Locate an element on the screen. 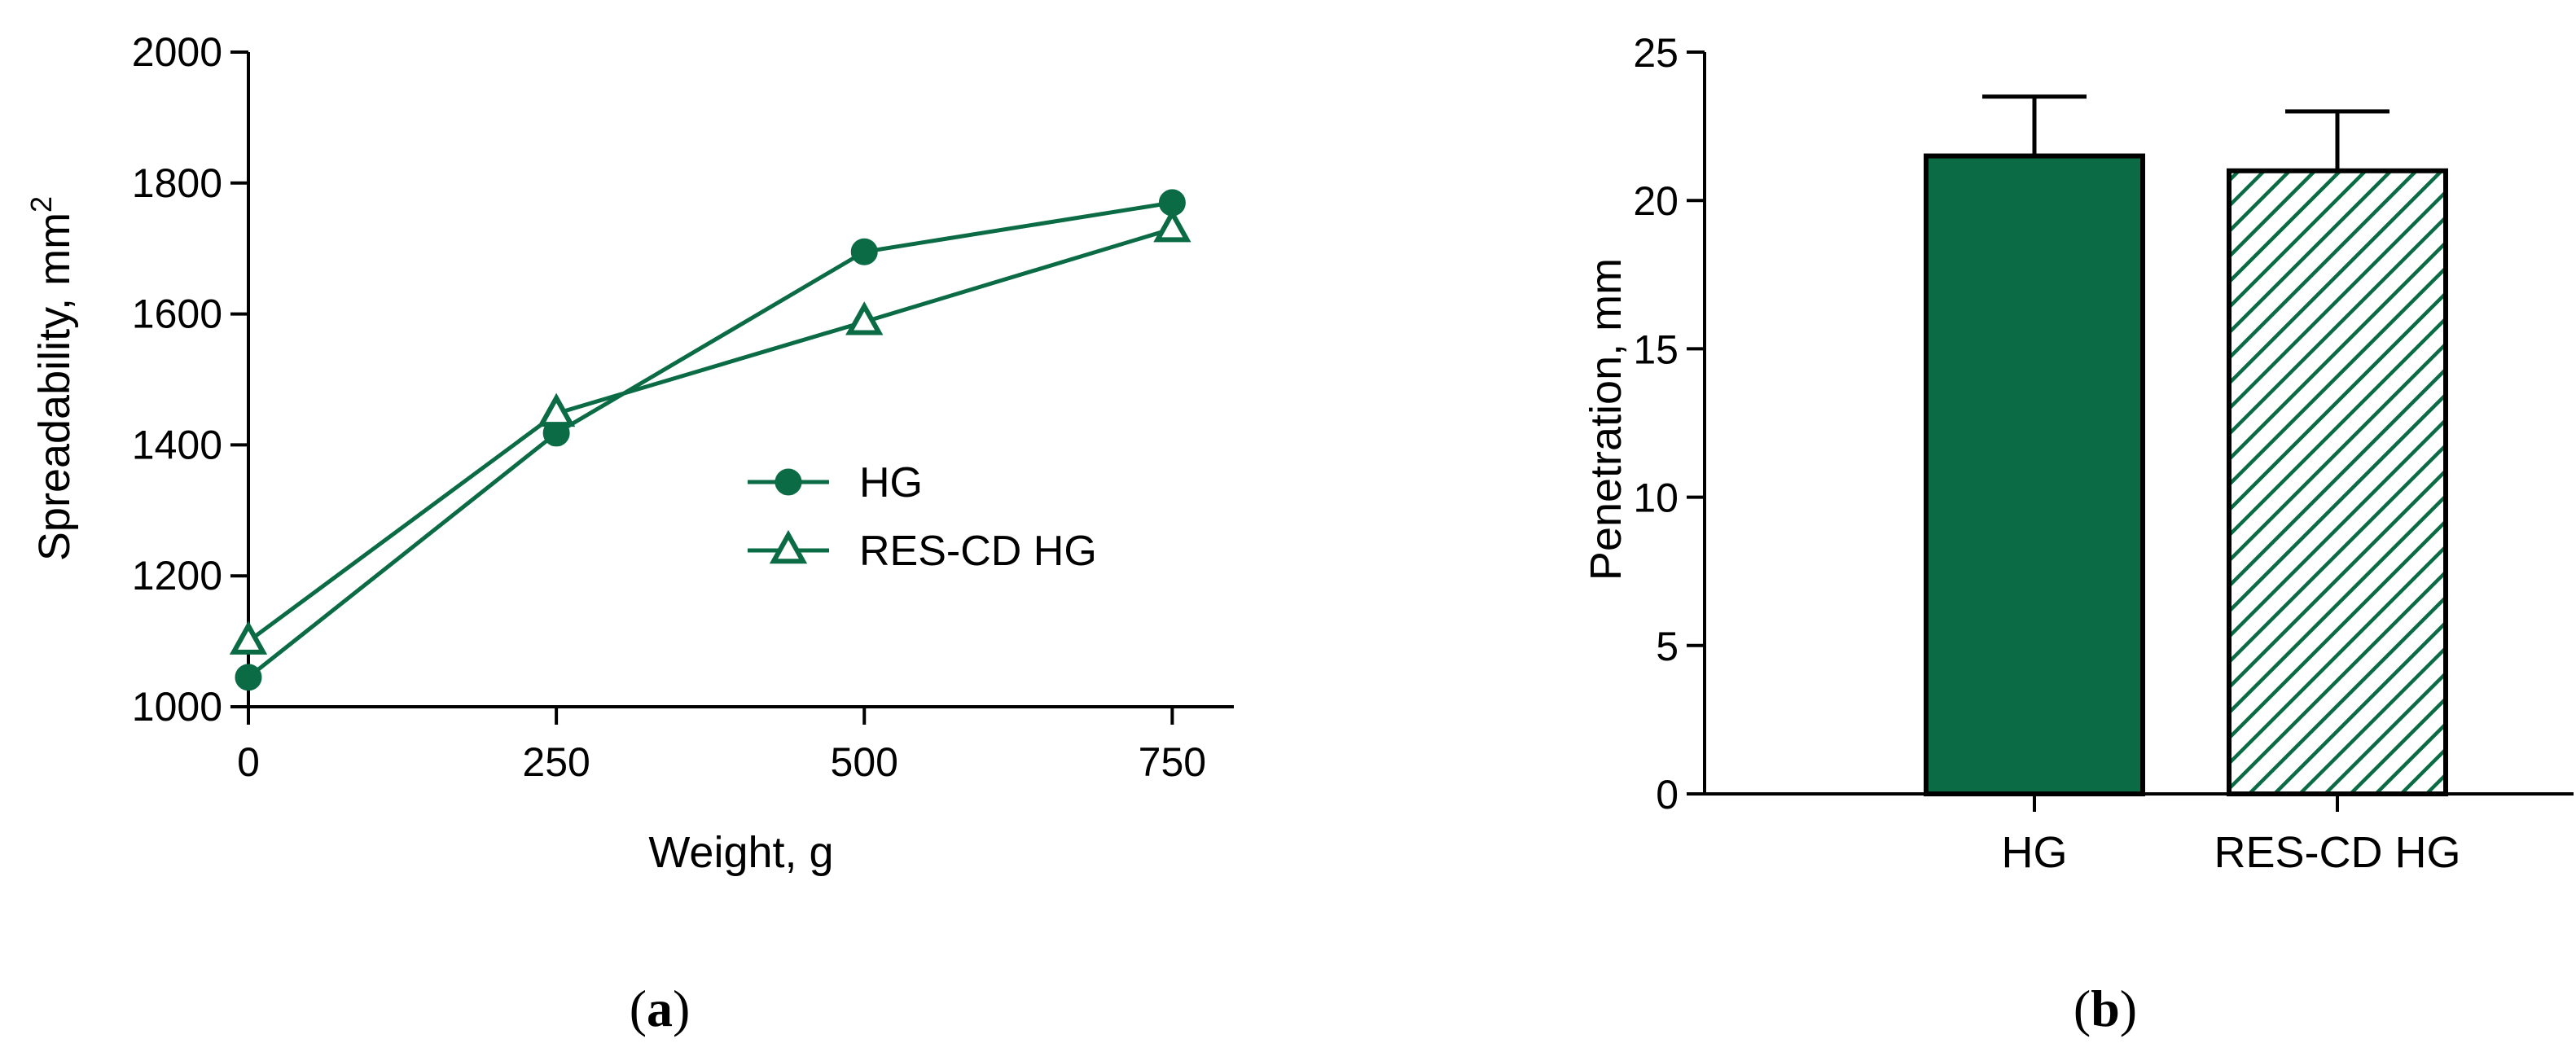 The width and height of the screenshot is (2576, 1052). chart-b-y-tick-label: 10 is located at coordinates (1656, 498).